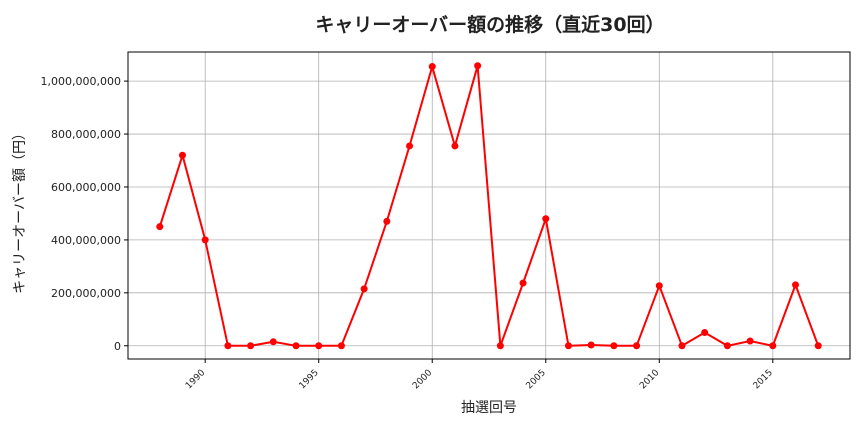 The width and height of the screenshot is (864, 432). I want to click on y-tick-label: 400,000,000, so click(86, 240).